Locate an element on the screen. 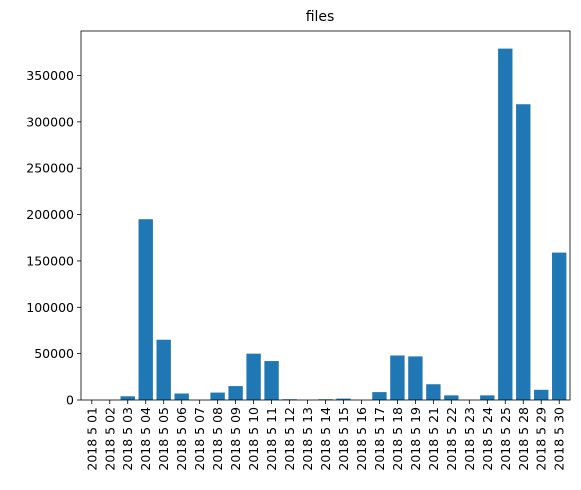 The height and width of the screenshot is (490, 581). x-tick-label: 2018 5 29 is located at coordinates (541, 439).